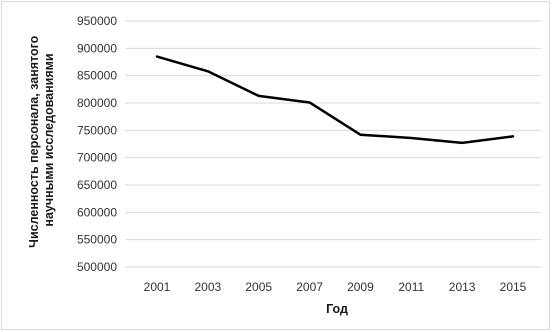 This screenshot has height=332, width=552. I want to click on x-tick-label: 2011, so click(411, 287).